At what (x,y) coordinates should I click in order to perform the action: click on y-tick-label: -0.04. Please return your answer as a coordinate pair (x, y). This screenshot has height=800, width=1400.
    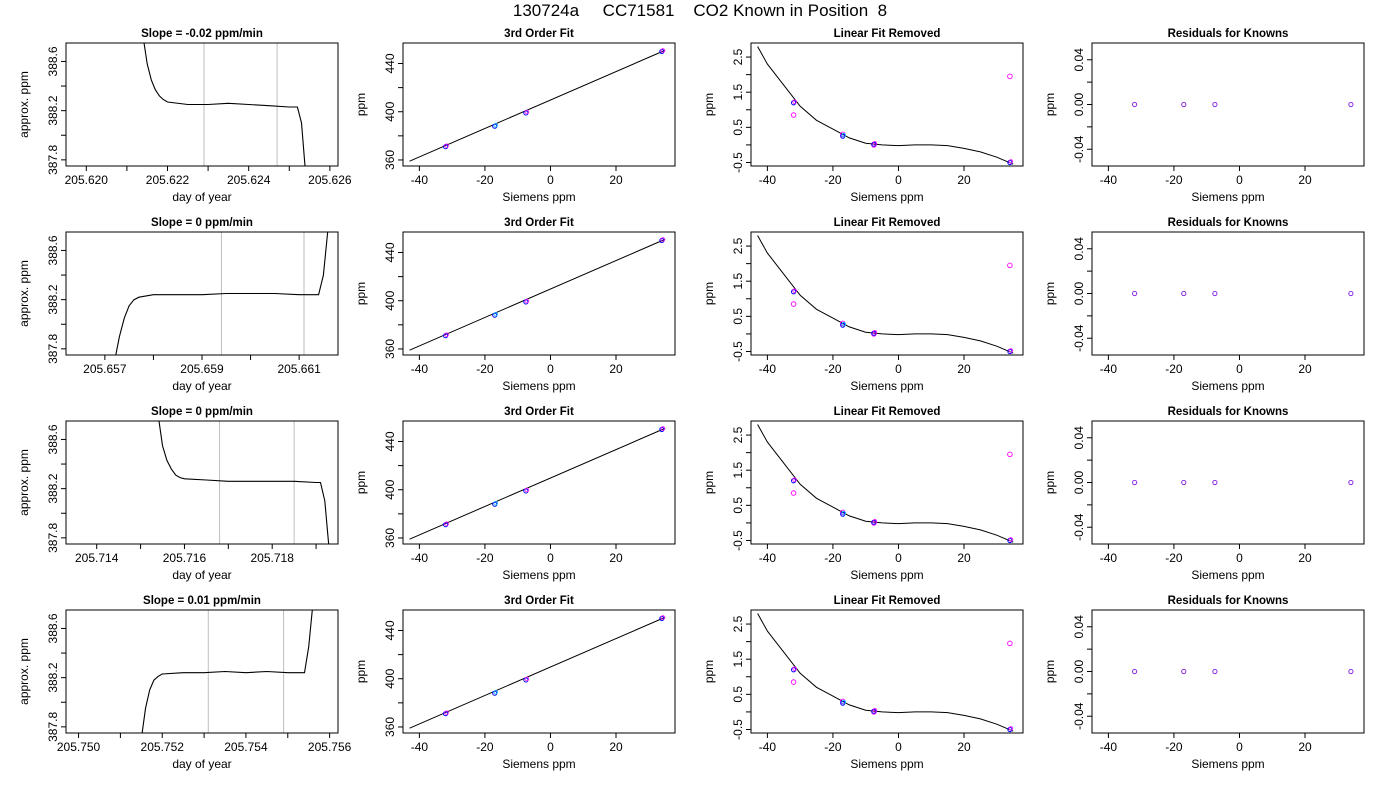
    Looking at the image, I should click on (1079, 527).